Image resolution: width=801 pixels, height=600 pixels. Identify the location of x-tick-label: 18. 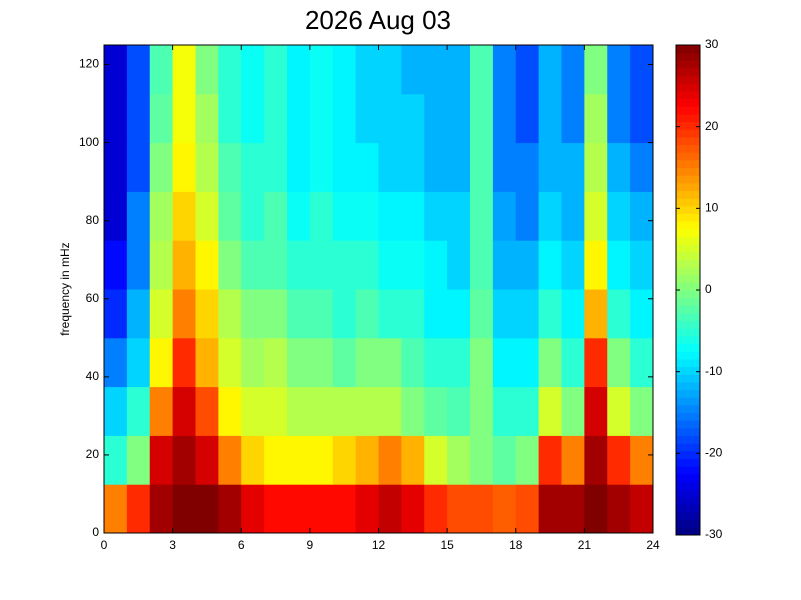
(516, 545).